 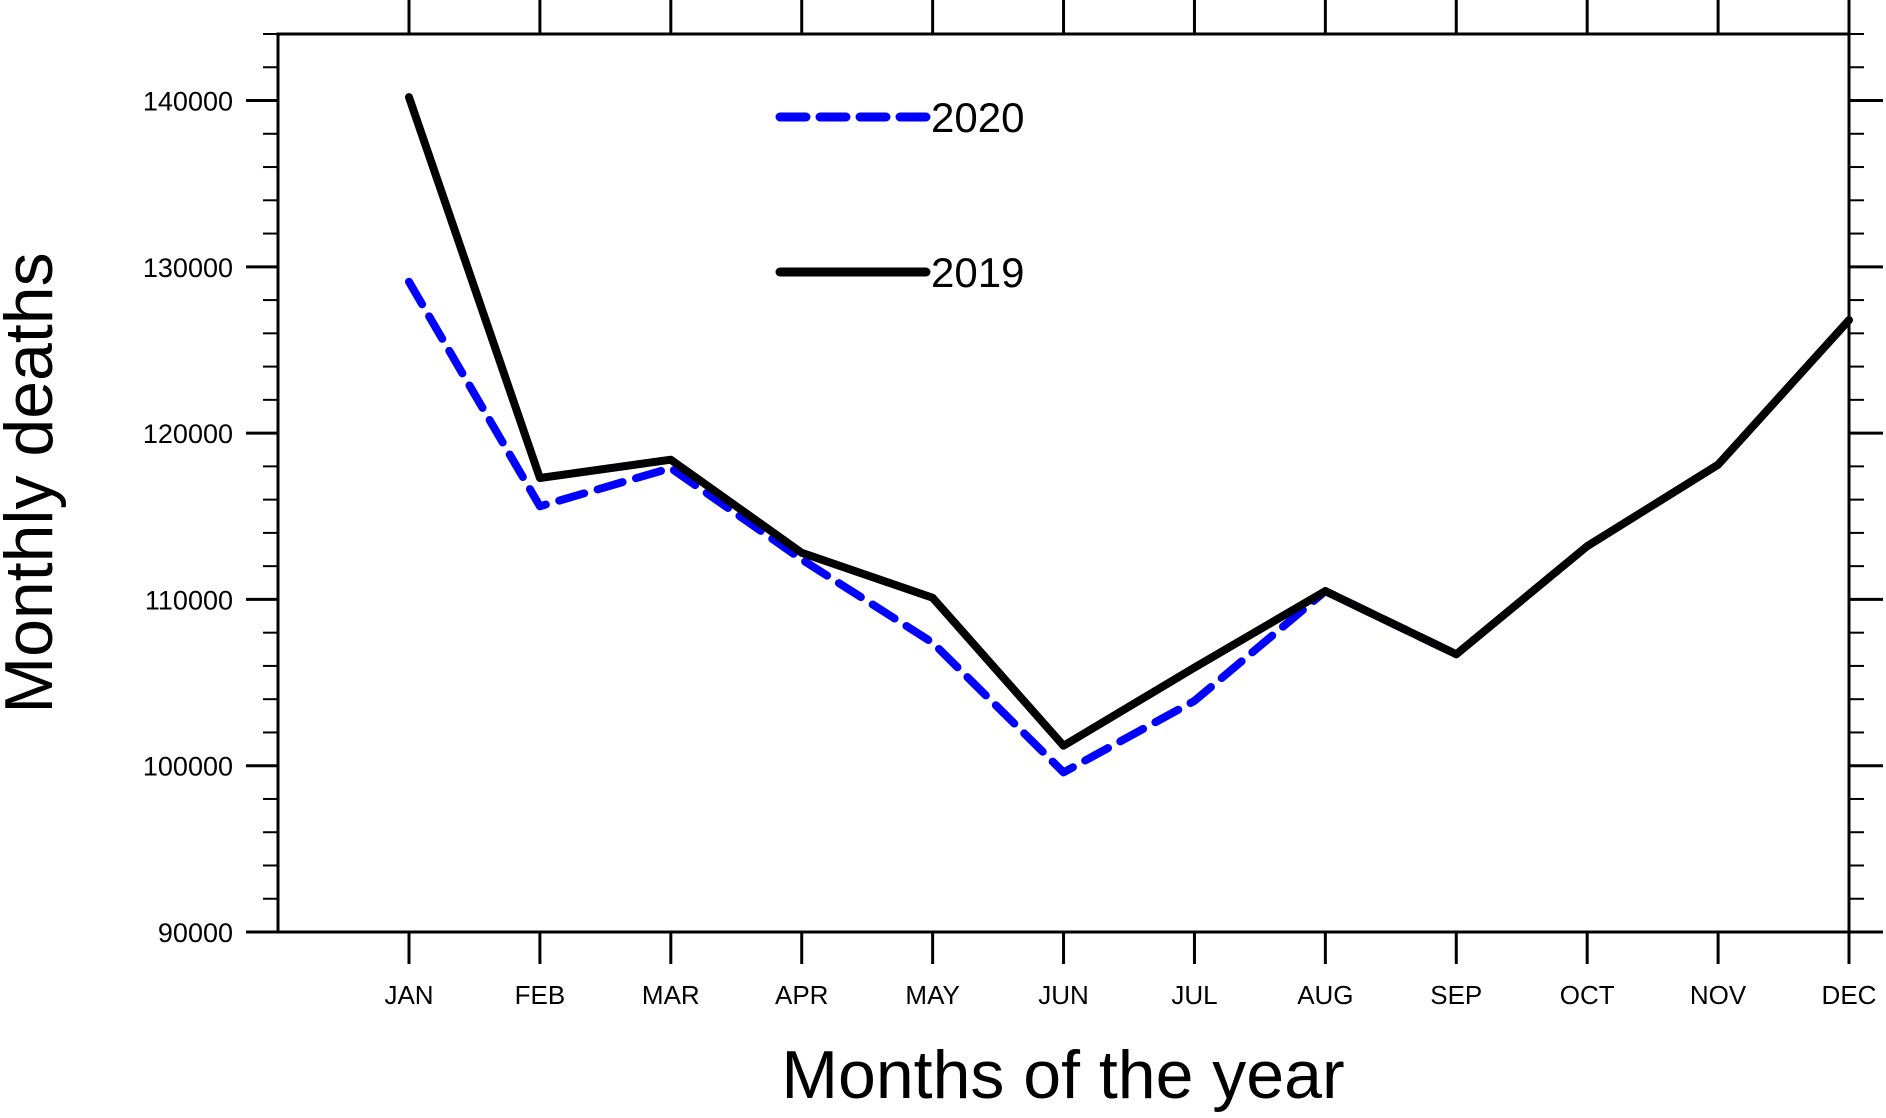 I want to click on y-axis-title: Monthly deaths, so click(x=33, y=482).